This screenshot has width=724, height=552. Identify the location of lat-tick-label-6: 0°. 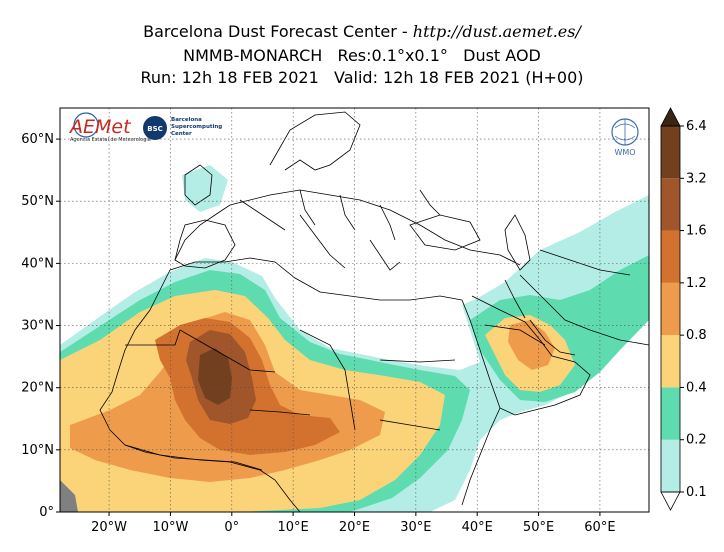
(46, 512).